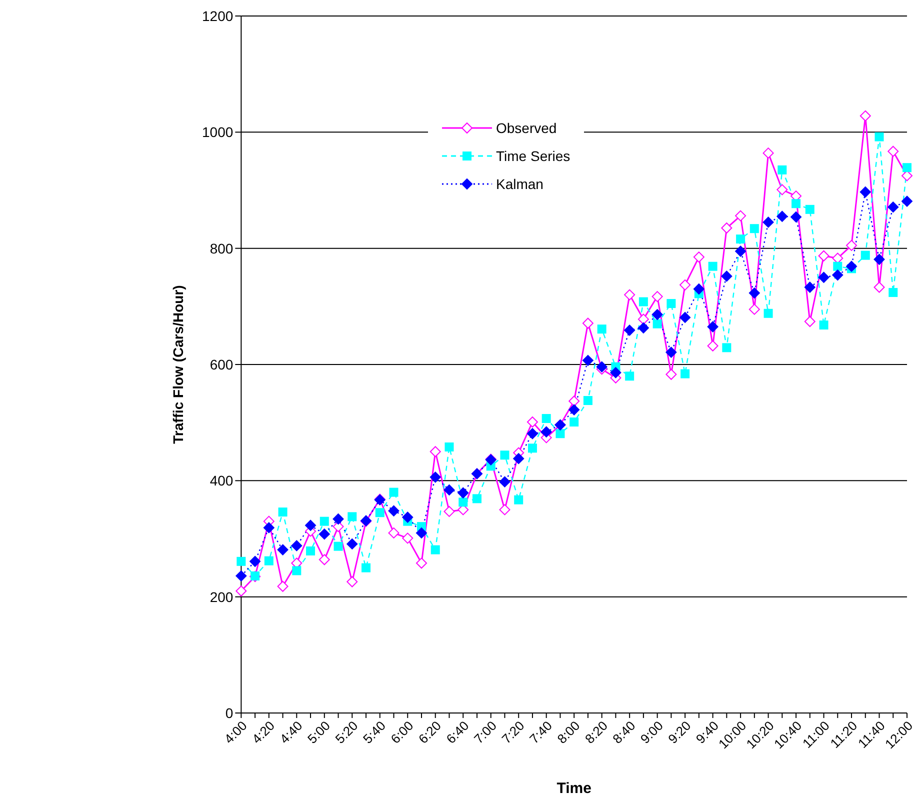 The height and width of the screenshot is (809, 921). What do you see at coordinates (651, 732) in the screenshot?
I see `x-tick-label: 9:00` at bounding box center [651, 732].